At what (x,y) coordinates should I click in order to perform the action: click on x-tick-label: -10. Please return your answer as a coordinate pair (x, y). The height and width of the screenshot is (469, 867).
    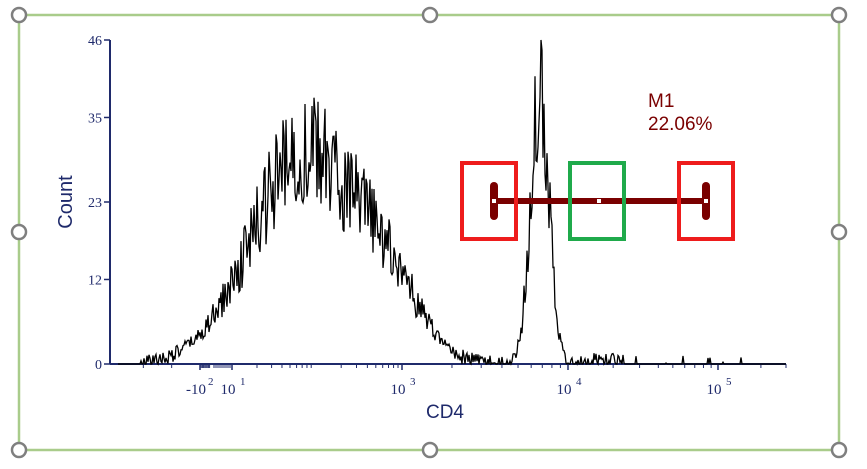
    Looking at the image, I should click on (196, 390).